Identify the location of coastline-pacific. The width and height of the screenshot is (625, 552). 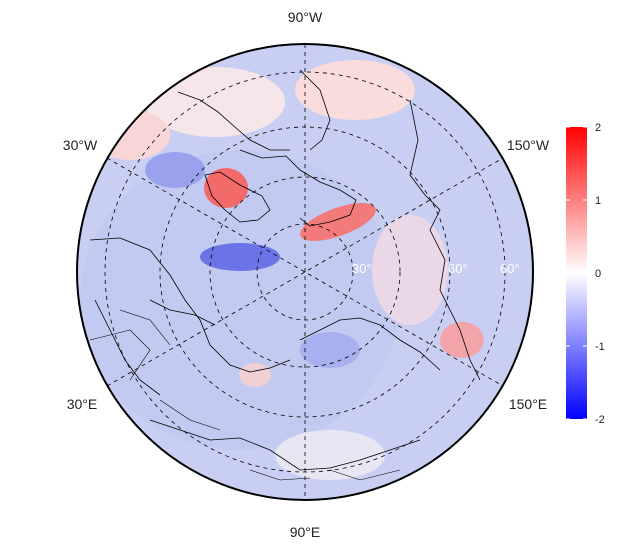
(445, 240).